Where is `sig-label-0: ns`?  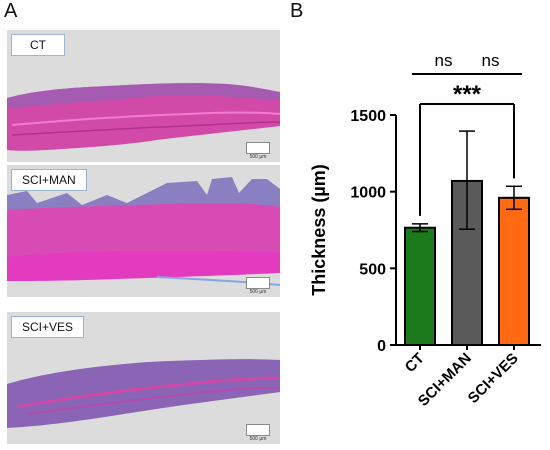 sig-label-0: ns is located at coordinates (444, 60).